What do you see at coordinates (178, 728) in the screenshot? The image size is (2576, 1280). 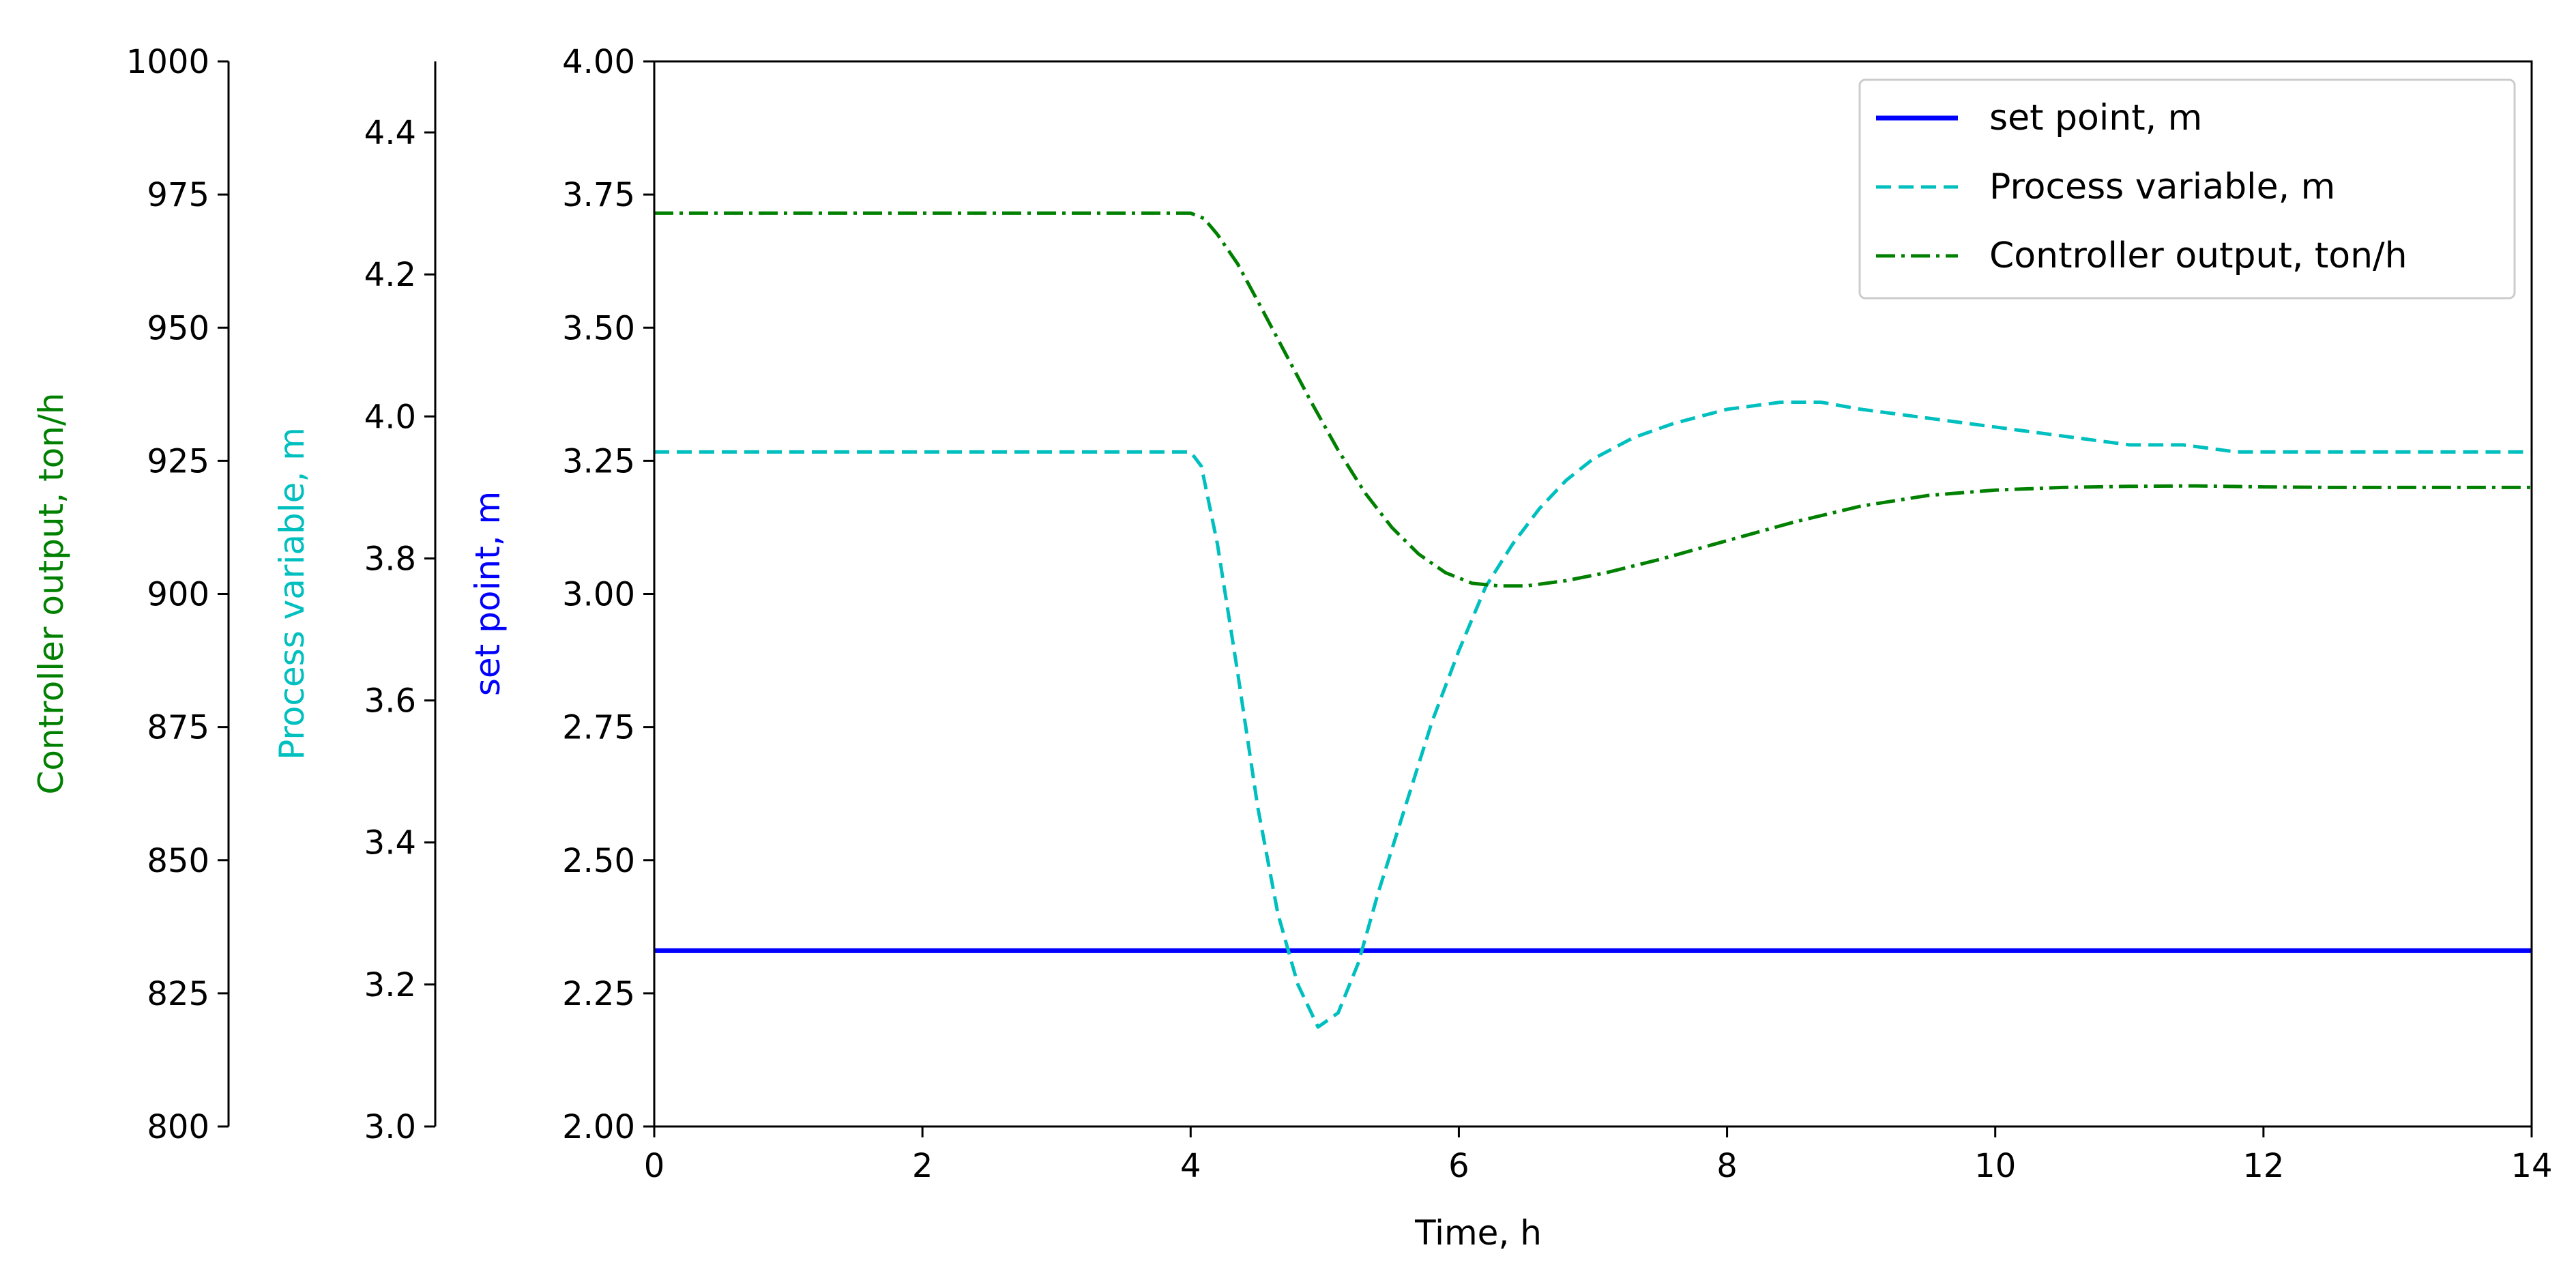 I see `controller-output-tick-label: 875` at bounding box center [178, 728].